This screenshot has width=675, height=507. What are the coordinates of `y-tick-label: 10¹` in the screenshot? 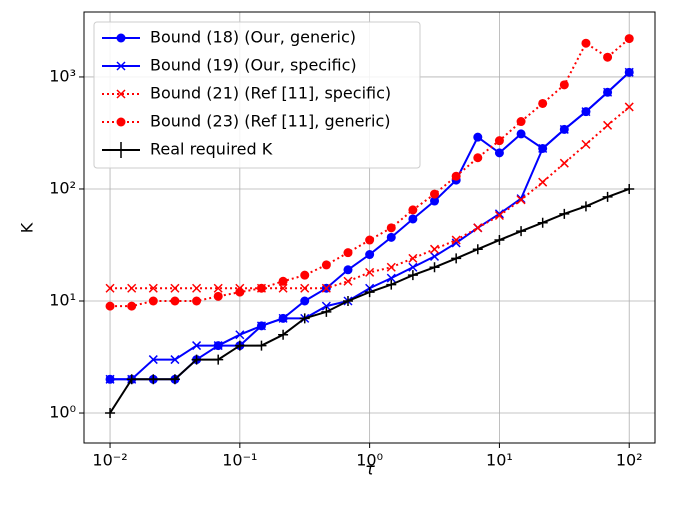 It's located at (62, 299).